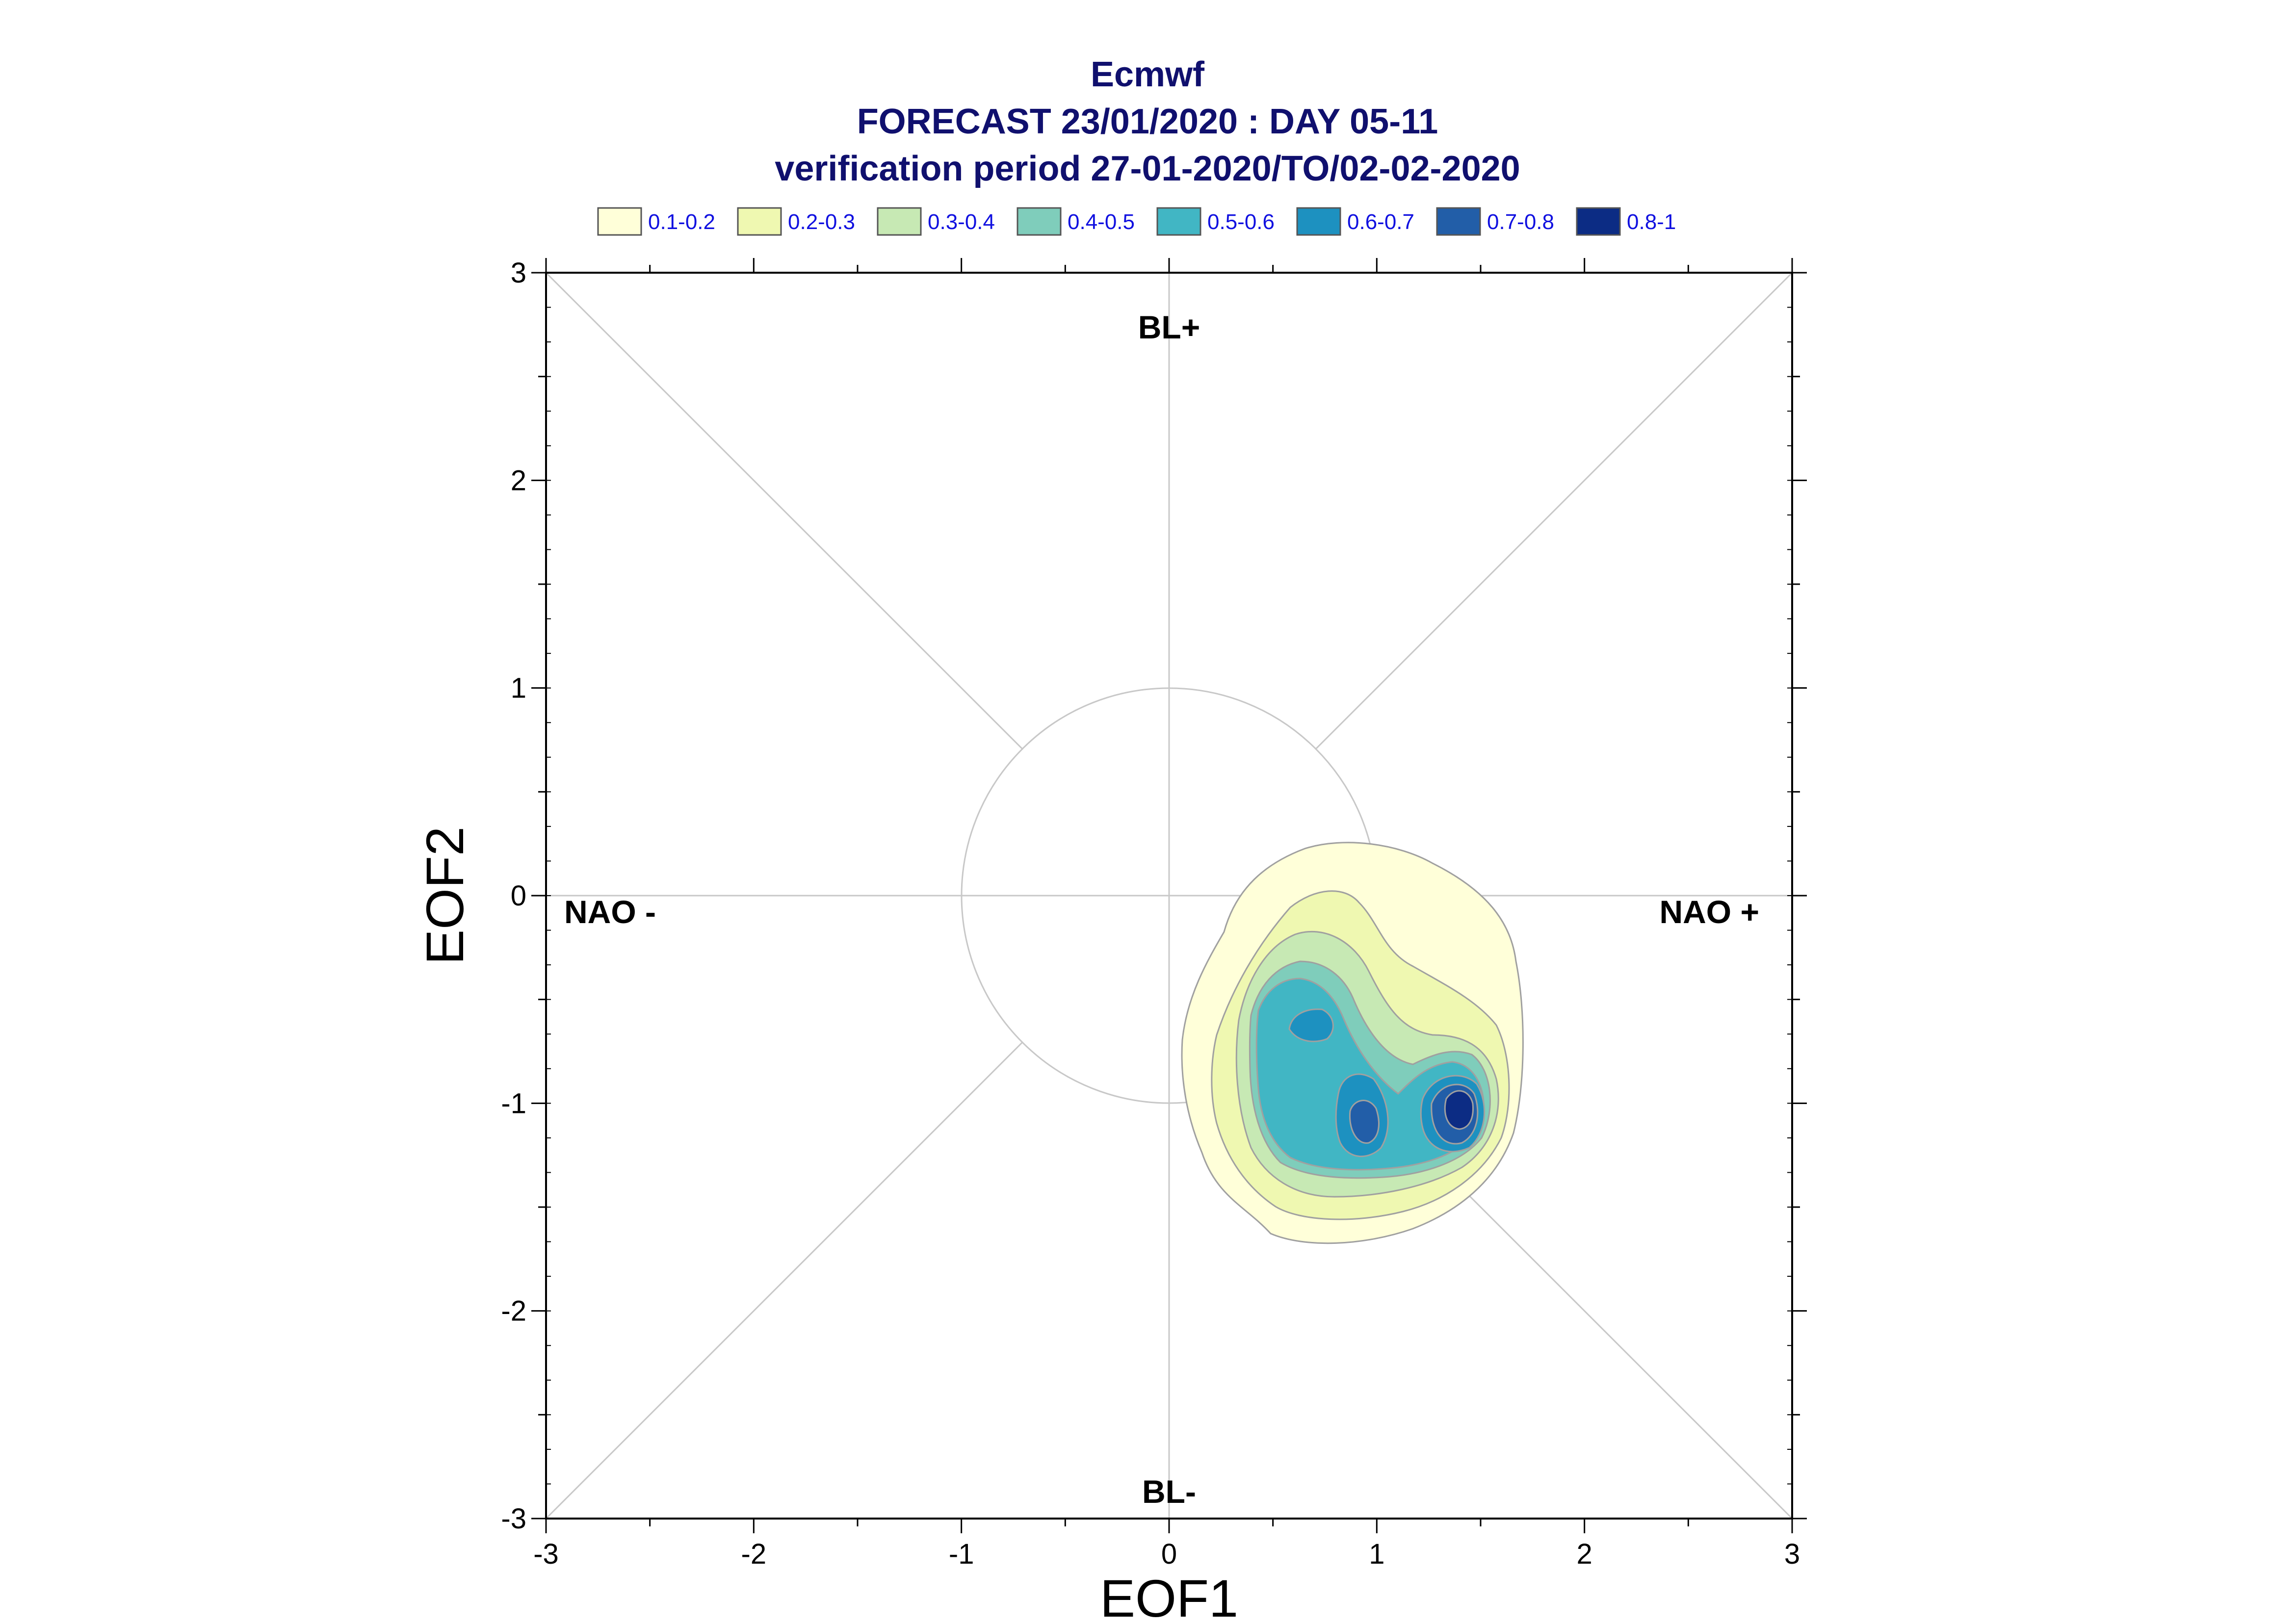 The width and height of the screenshot is (2295, 1624). What do you see at coordinates (784, 1280) in the screenshot?
I see `diagonal-lower-left` at bounding box center [784, 1280].